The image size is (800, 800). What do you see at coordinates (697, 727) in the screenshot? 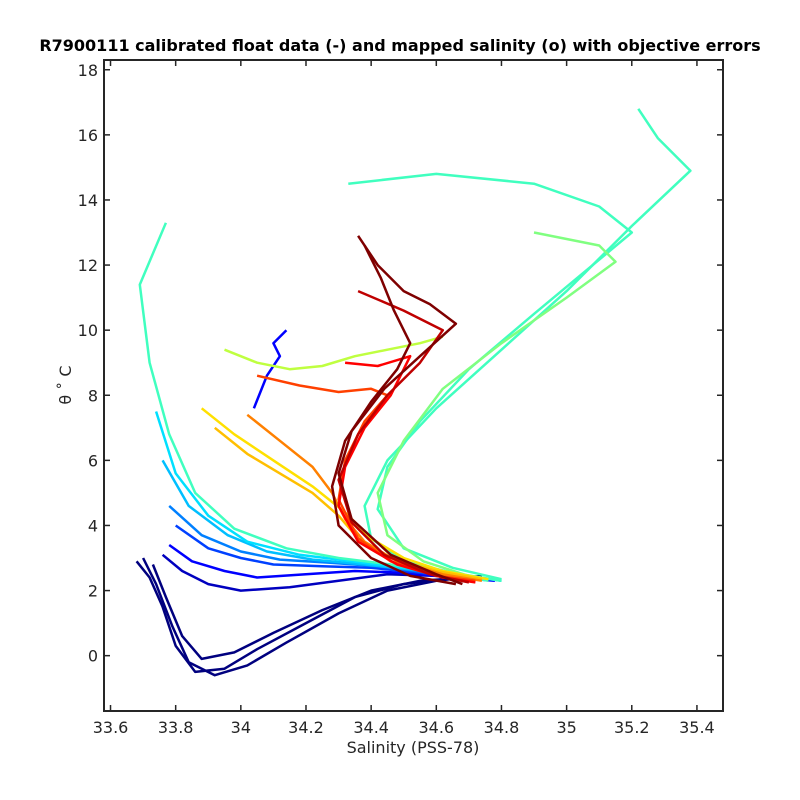
I see `x-tick-label: 35.4` at bounding box center [697, 727].